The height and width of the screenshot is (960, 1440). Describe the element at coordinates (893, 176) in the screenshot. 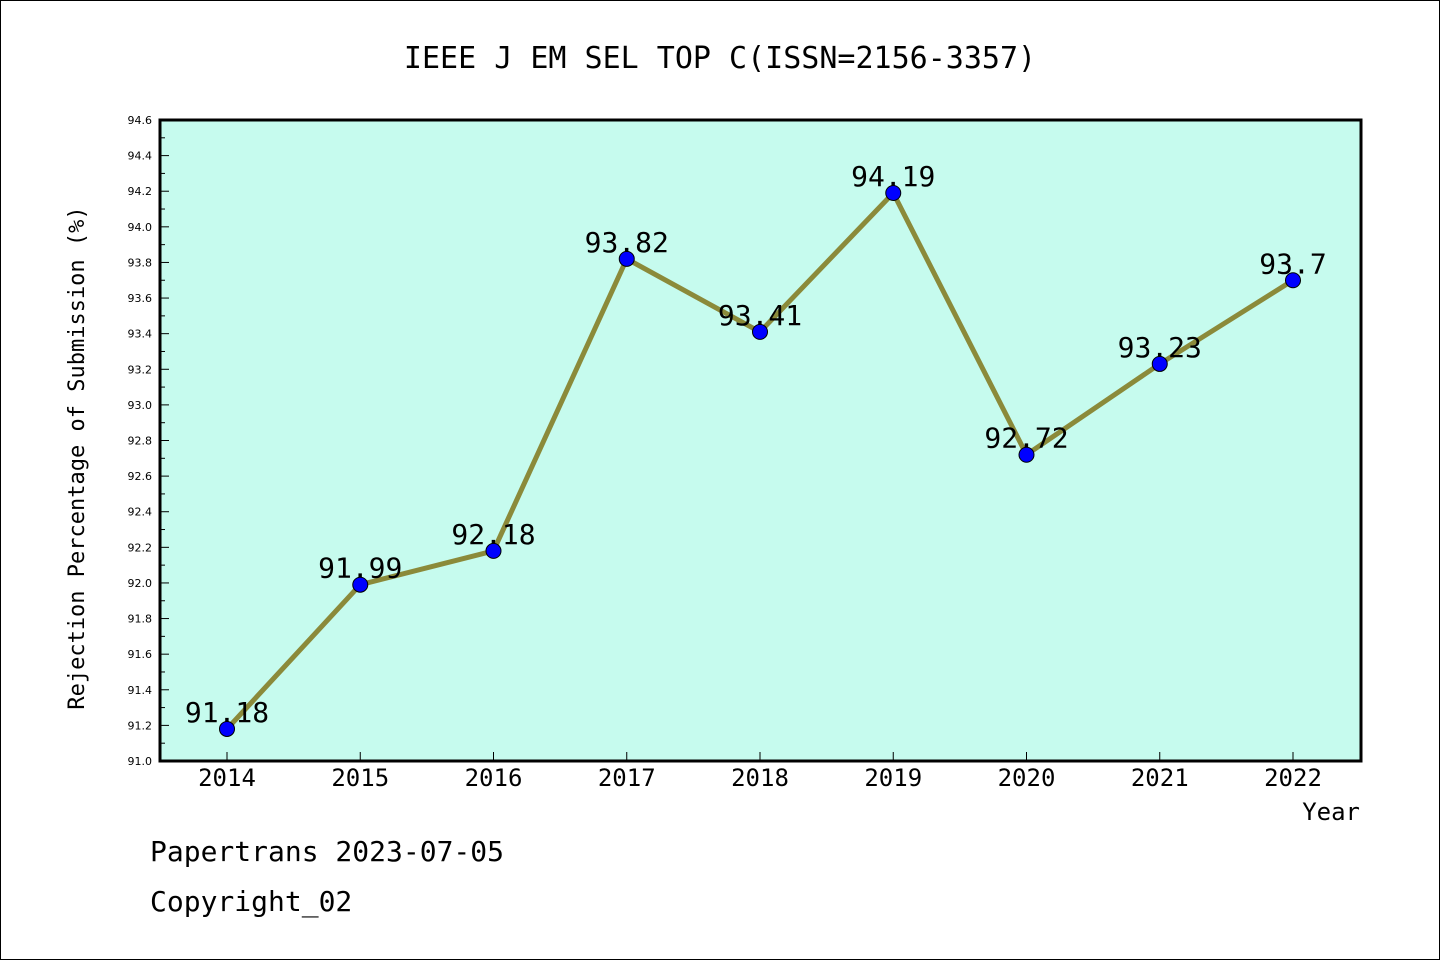

I see `data-label: 94.19` at that location.